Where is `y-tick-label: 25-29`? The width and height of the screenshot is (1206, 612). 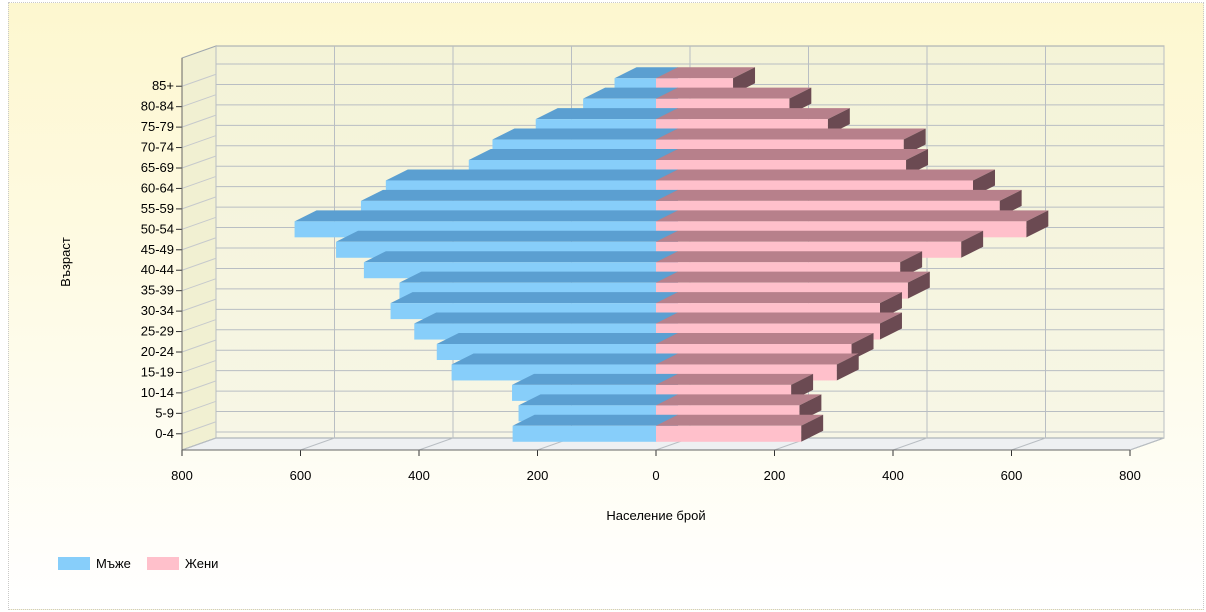 y-tick-label: 25-29 is located at coordinates (157, 331).